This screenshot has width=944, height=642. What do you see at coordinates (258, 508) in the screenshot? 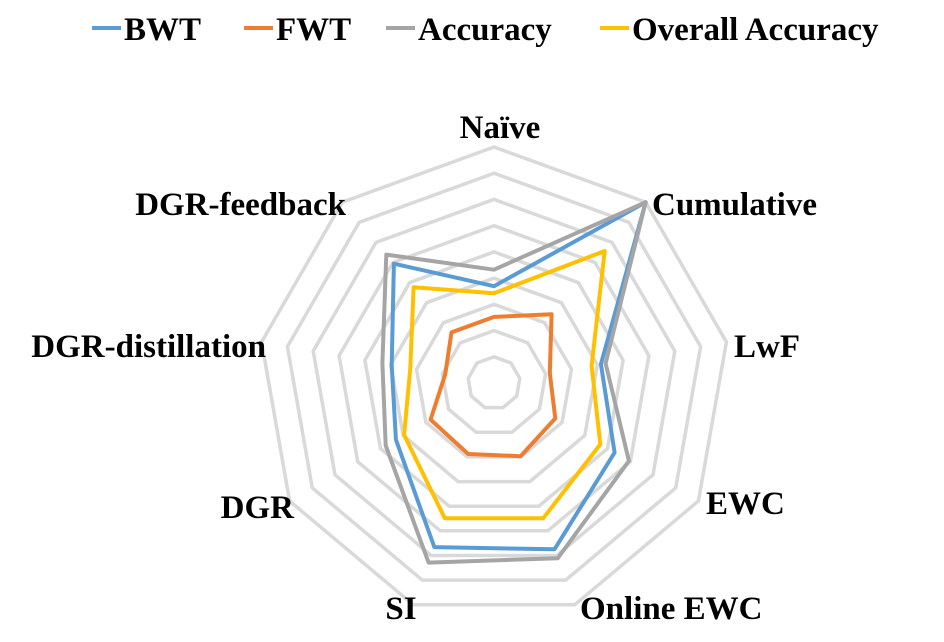
I see `axis-label-dgr: DGR` at bounding box center [258, 508].